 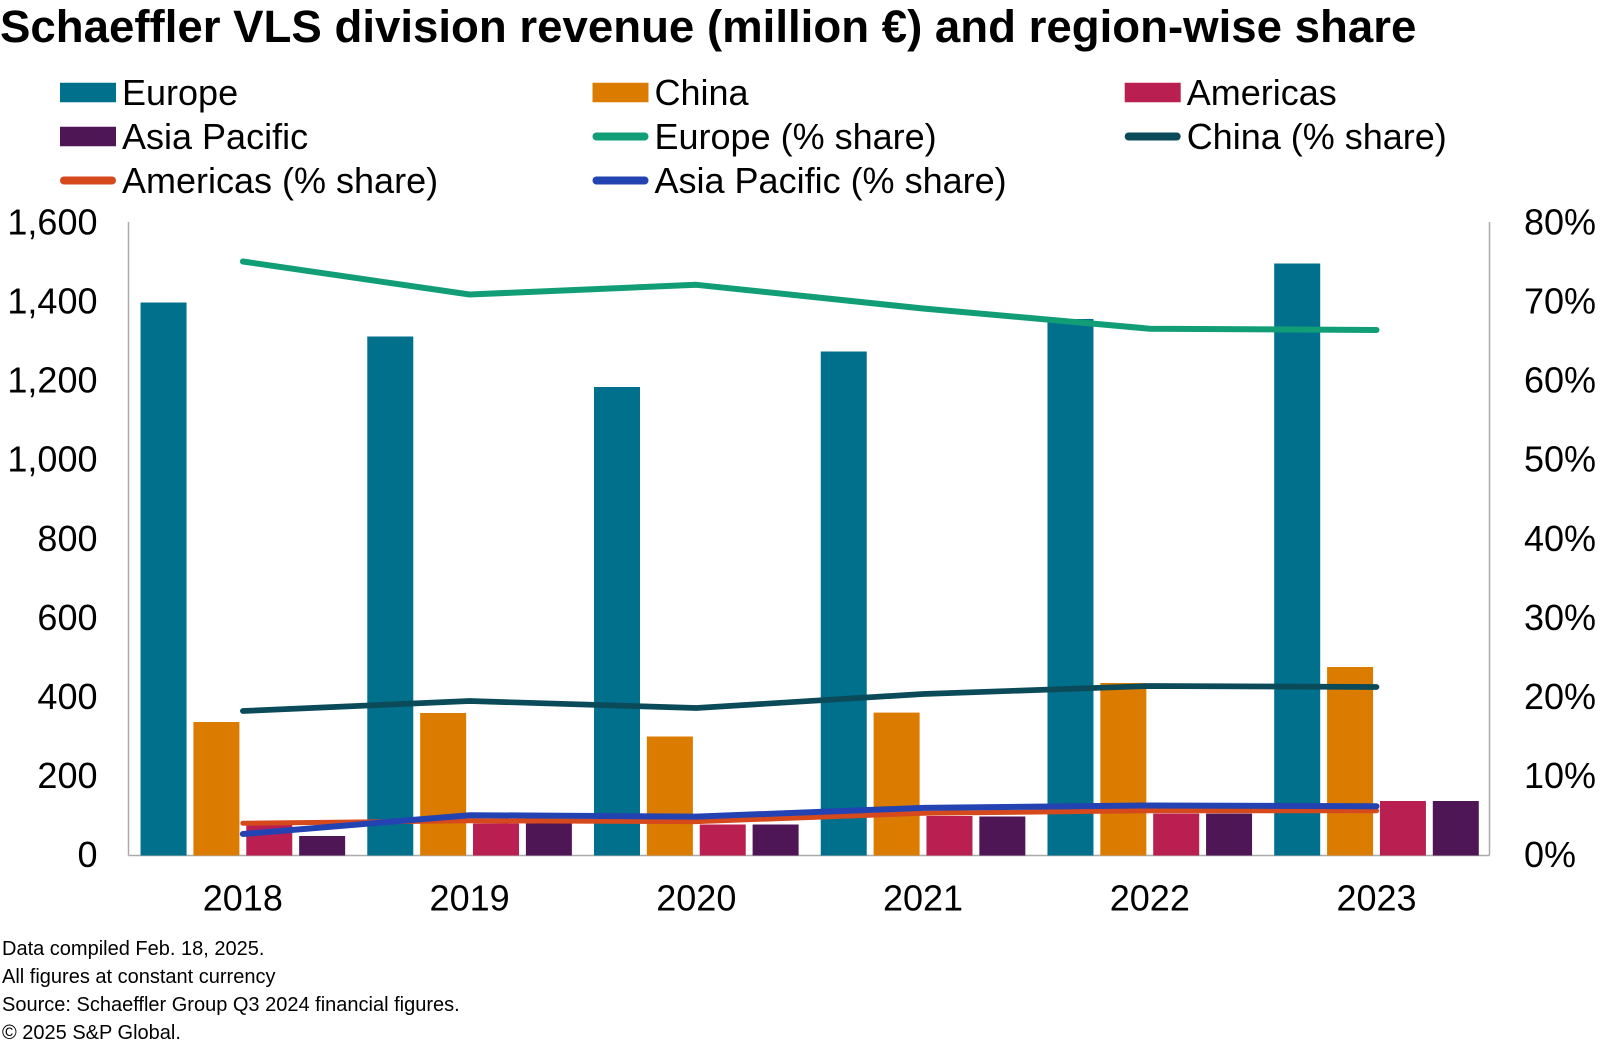 I want to click on svg-text: China (% share), so click(x=1317, y=136).